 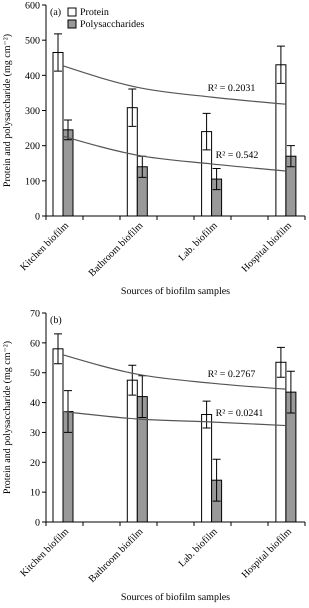 I want to click on y-tick-label: 10, so click(x=35, y=493).